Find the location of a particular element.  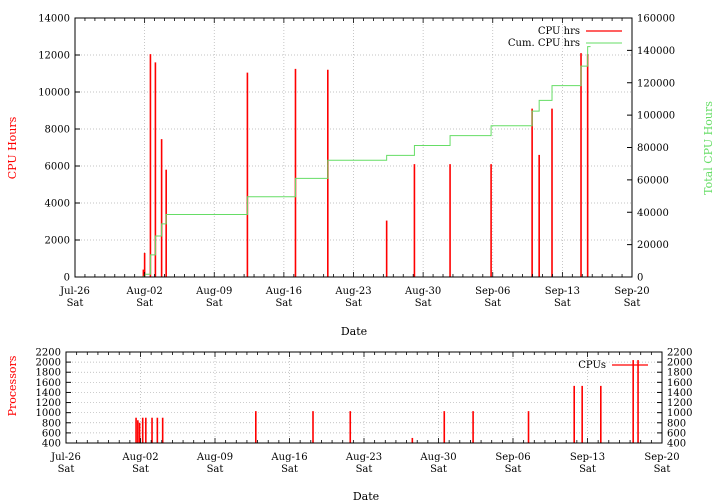

y-tick-label: 400 is located at coordinates (51, 444).